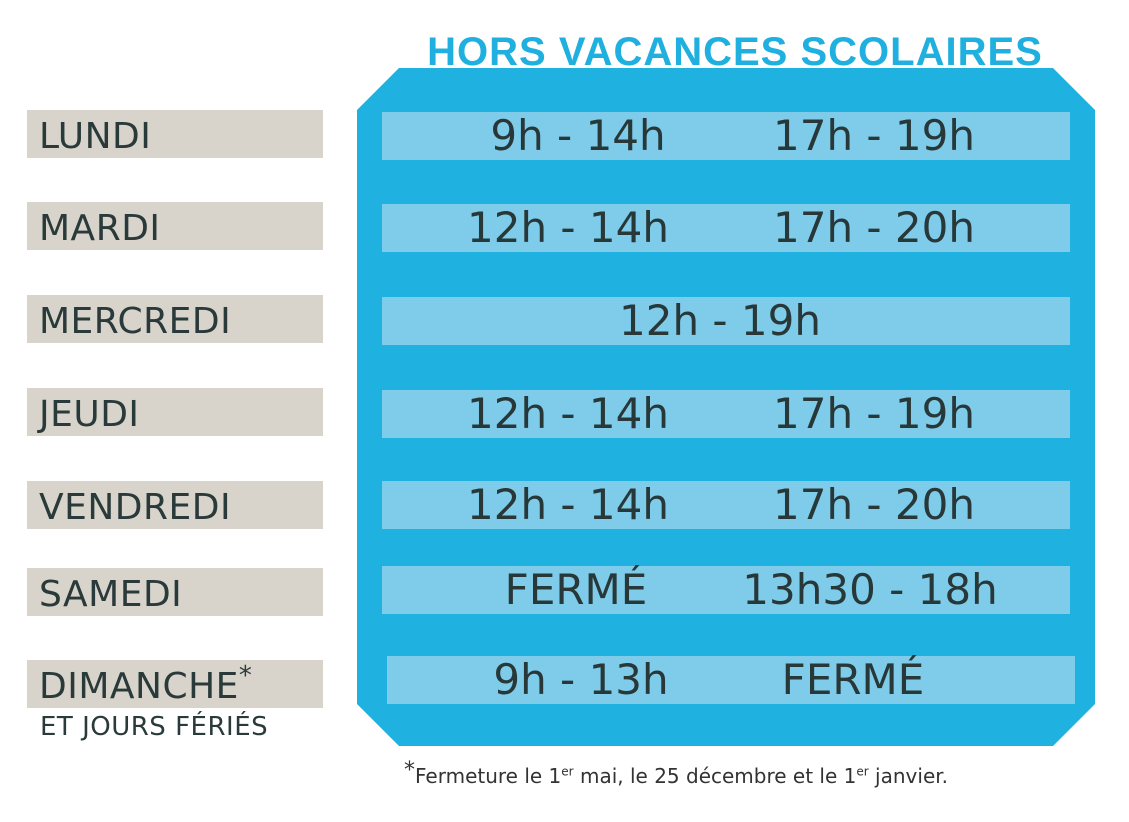 Image resolution: width=1129 pixels, height=822 pixels. What do you see at coordinates (731, 680) in the screenshot?
I see `hours-row-dimanche: 9h - 13h FERMÉ` at bounding box center [731, 680].